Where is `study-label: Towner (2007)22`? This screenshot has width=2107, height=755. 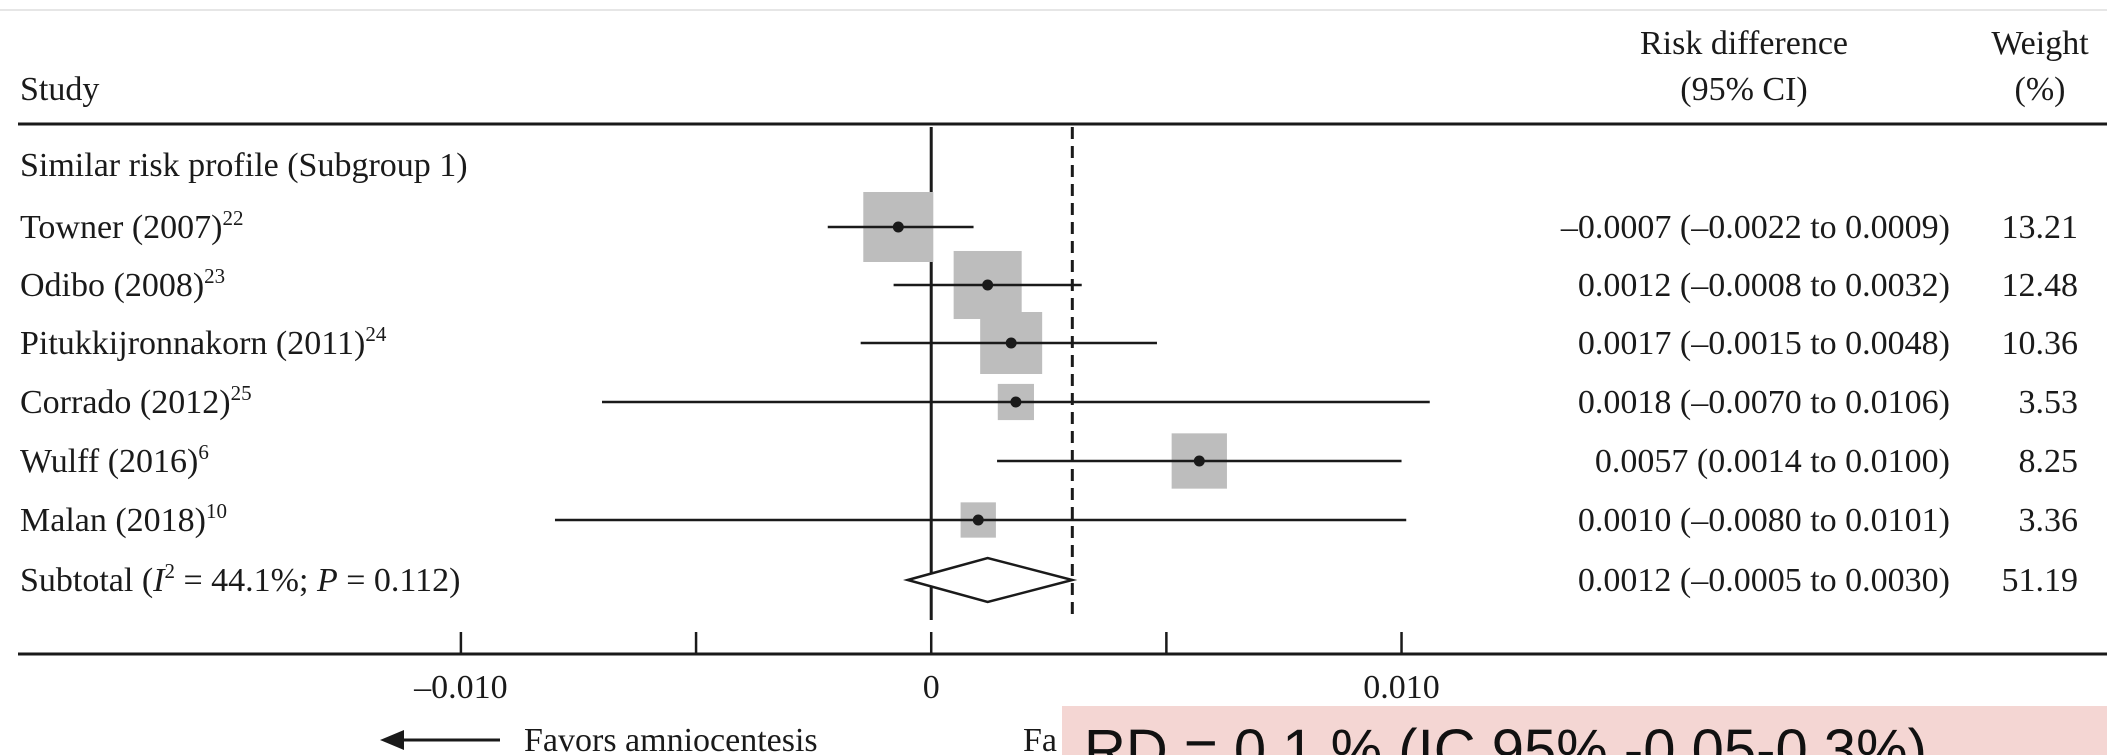 study-label: Towner (2007)22 is located at coordinates (132, 226).